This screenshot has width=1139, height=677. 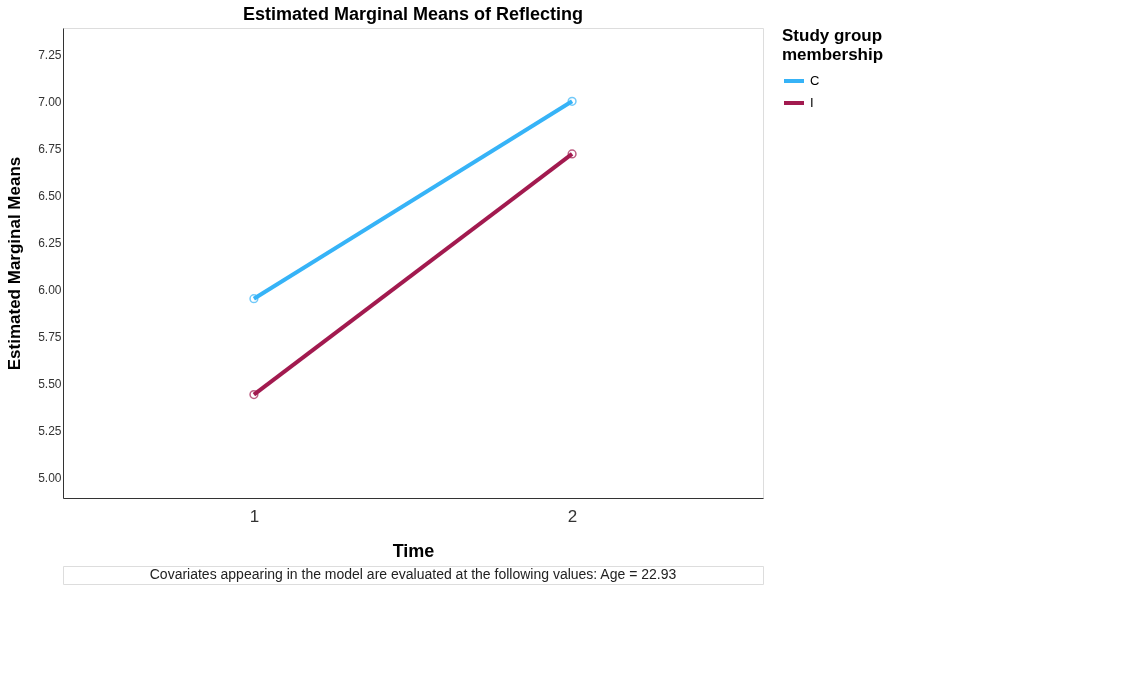 What do you see at coordinates (413, 550) in the screenshot?
I see `x-axis-title: Time` at bounding box center [413, 550].